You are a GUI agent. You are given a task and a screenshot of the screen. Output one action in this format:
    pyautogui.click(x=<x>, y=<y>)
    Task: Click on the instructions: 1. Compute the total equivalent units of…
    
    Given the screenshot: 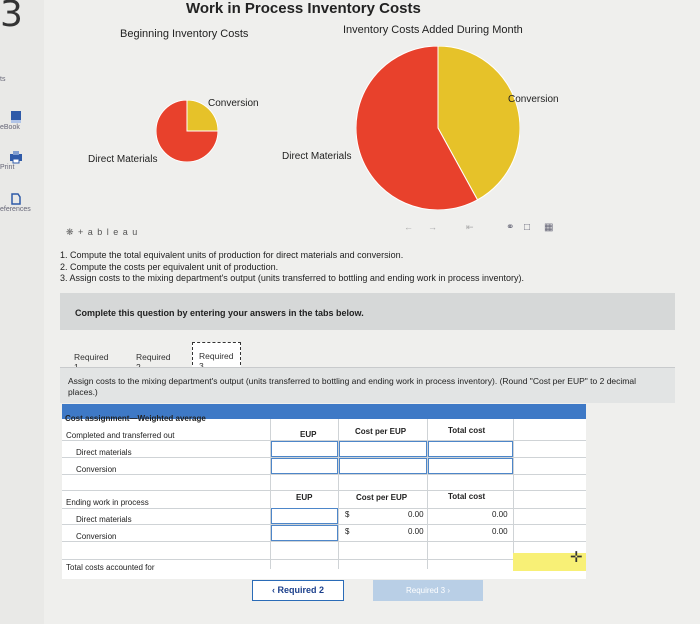 What is the action you would take?
    pyautogui.click(x=292, y=267)
    